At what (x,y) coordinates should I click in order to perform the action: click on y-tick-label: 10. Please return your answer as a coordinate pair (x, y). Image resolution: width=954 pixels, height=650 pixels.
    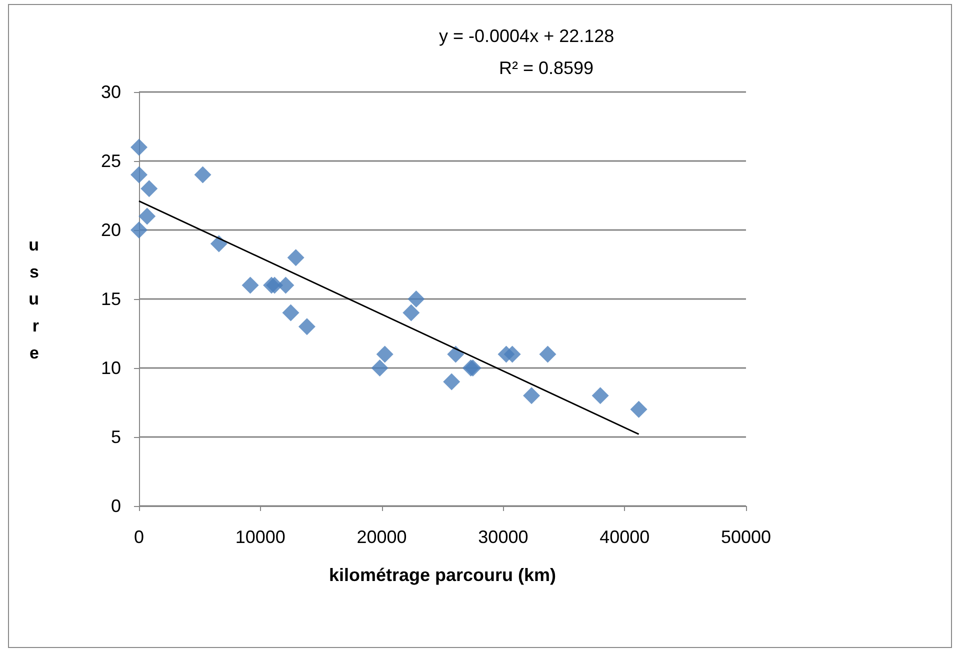
    Looking at the image, I should click on (110, 368).